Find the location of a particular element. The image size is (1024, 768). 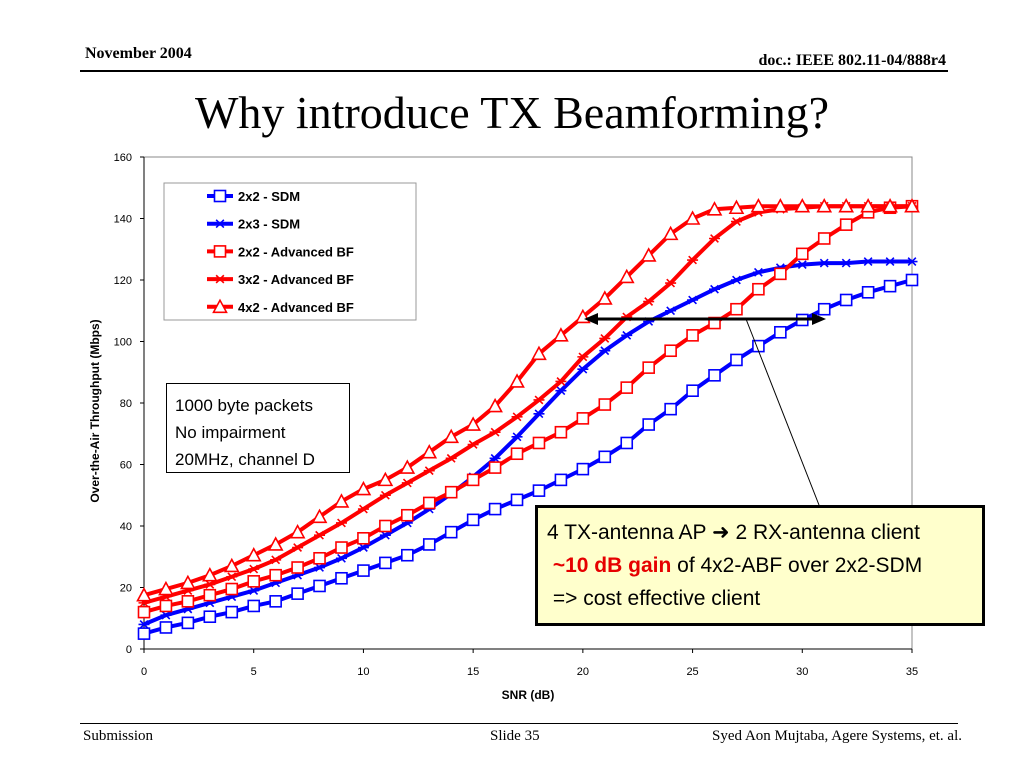

callout-gain: ~10 dB gain is located at coordinates (612, 565).